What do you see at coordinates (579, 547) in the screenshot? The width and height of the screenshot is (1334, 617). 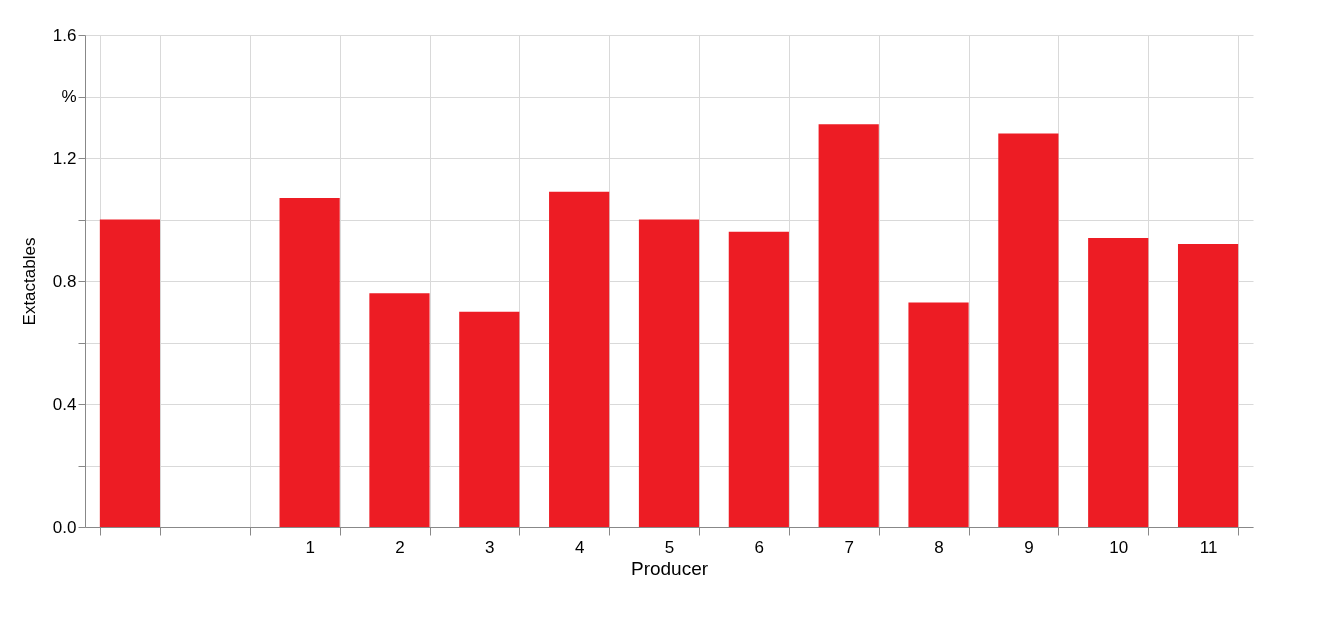 I see `x-tick-label: 4` at bounding box center [579, 547].